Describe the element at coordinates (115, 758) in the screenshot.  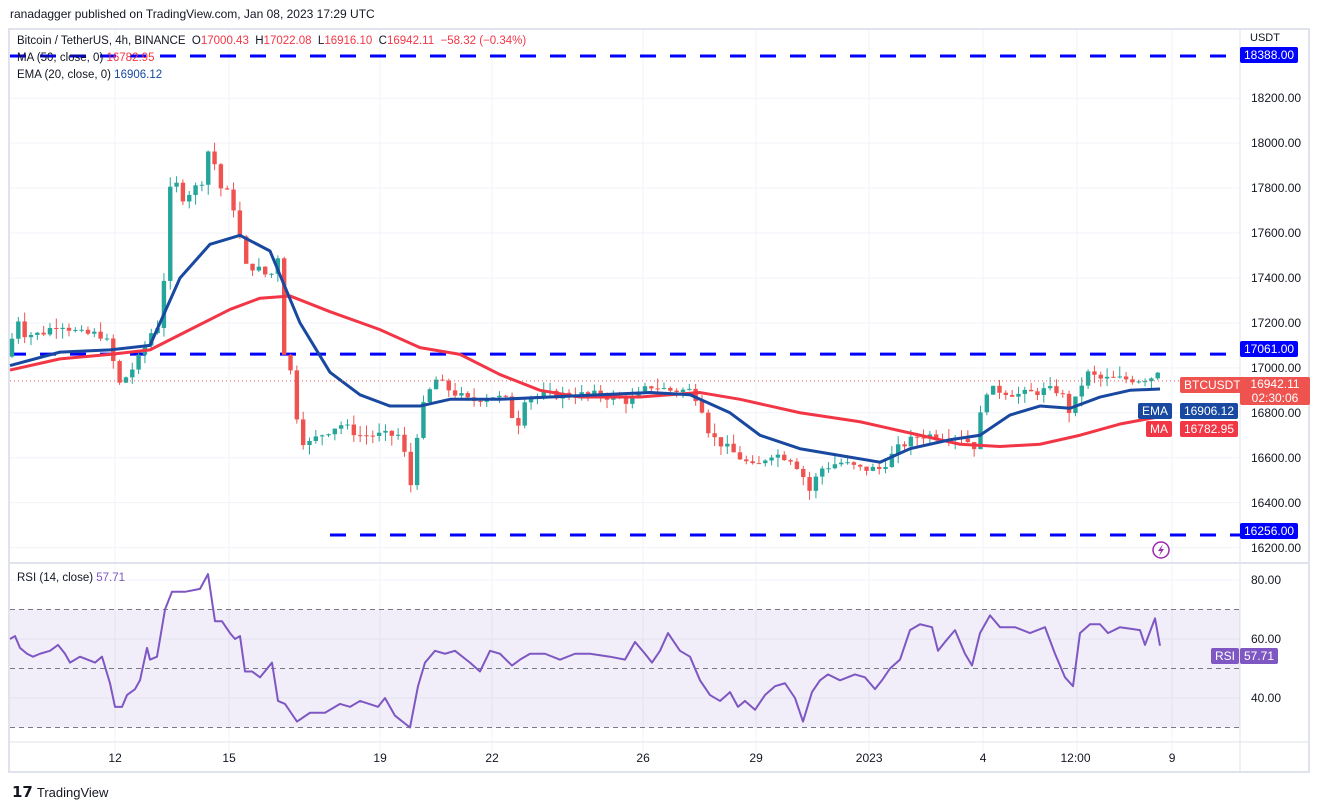
I see `time-tick: 12` at that location.